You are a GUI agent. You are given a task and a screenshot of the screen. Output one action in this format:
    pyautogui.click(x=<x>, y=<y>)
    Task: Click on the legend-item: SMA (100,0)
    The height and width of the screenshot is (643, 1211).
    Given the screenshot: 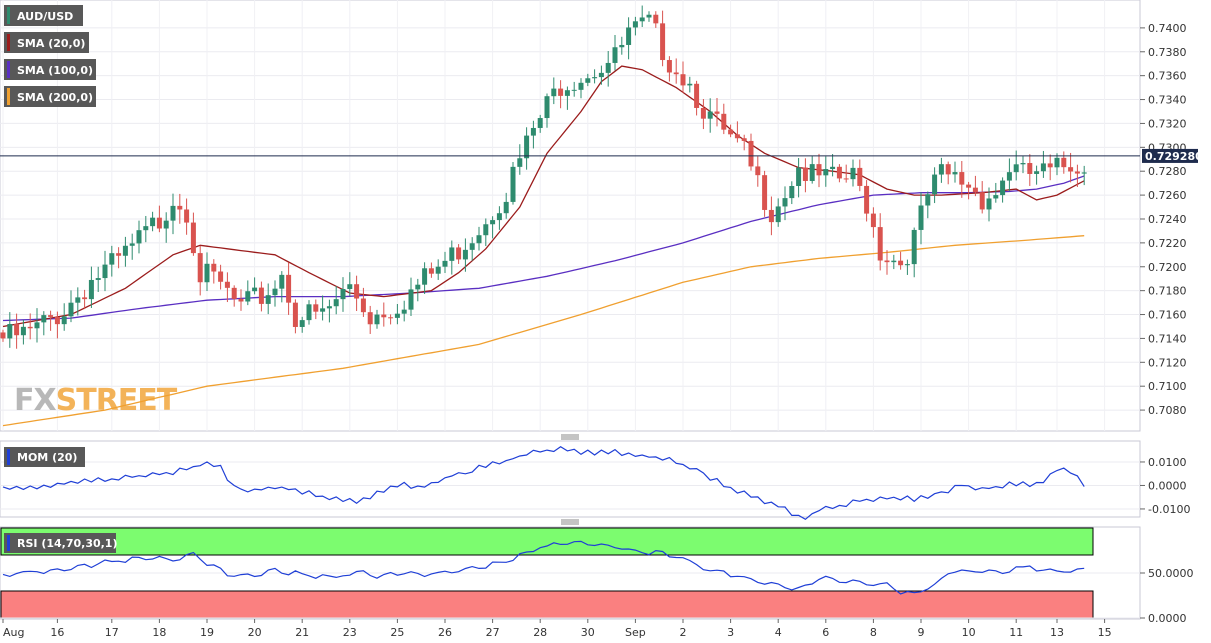 What is the action you would take?
    pyautogui.click(x=50, y=69)
    